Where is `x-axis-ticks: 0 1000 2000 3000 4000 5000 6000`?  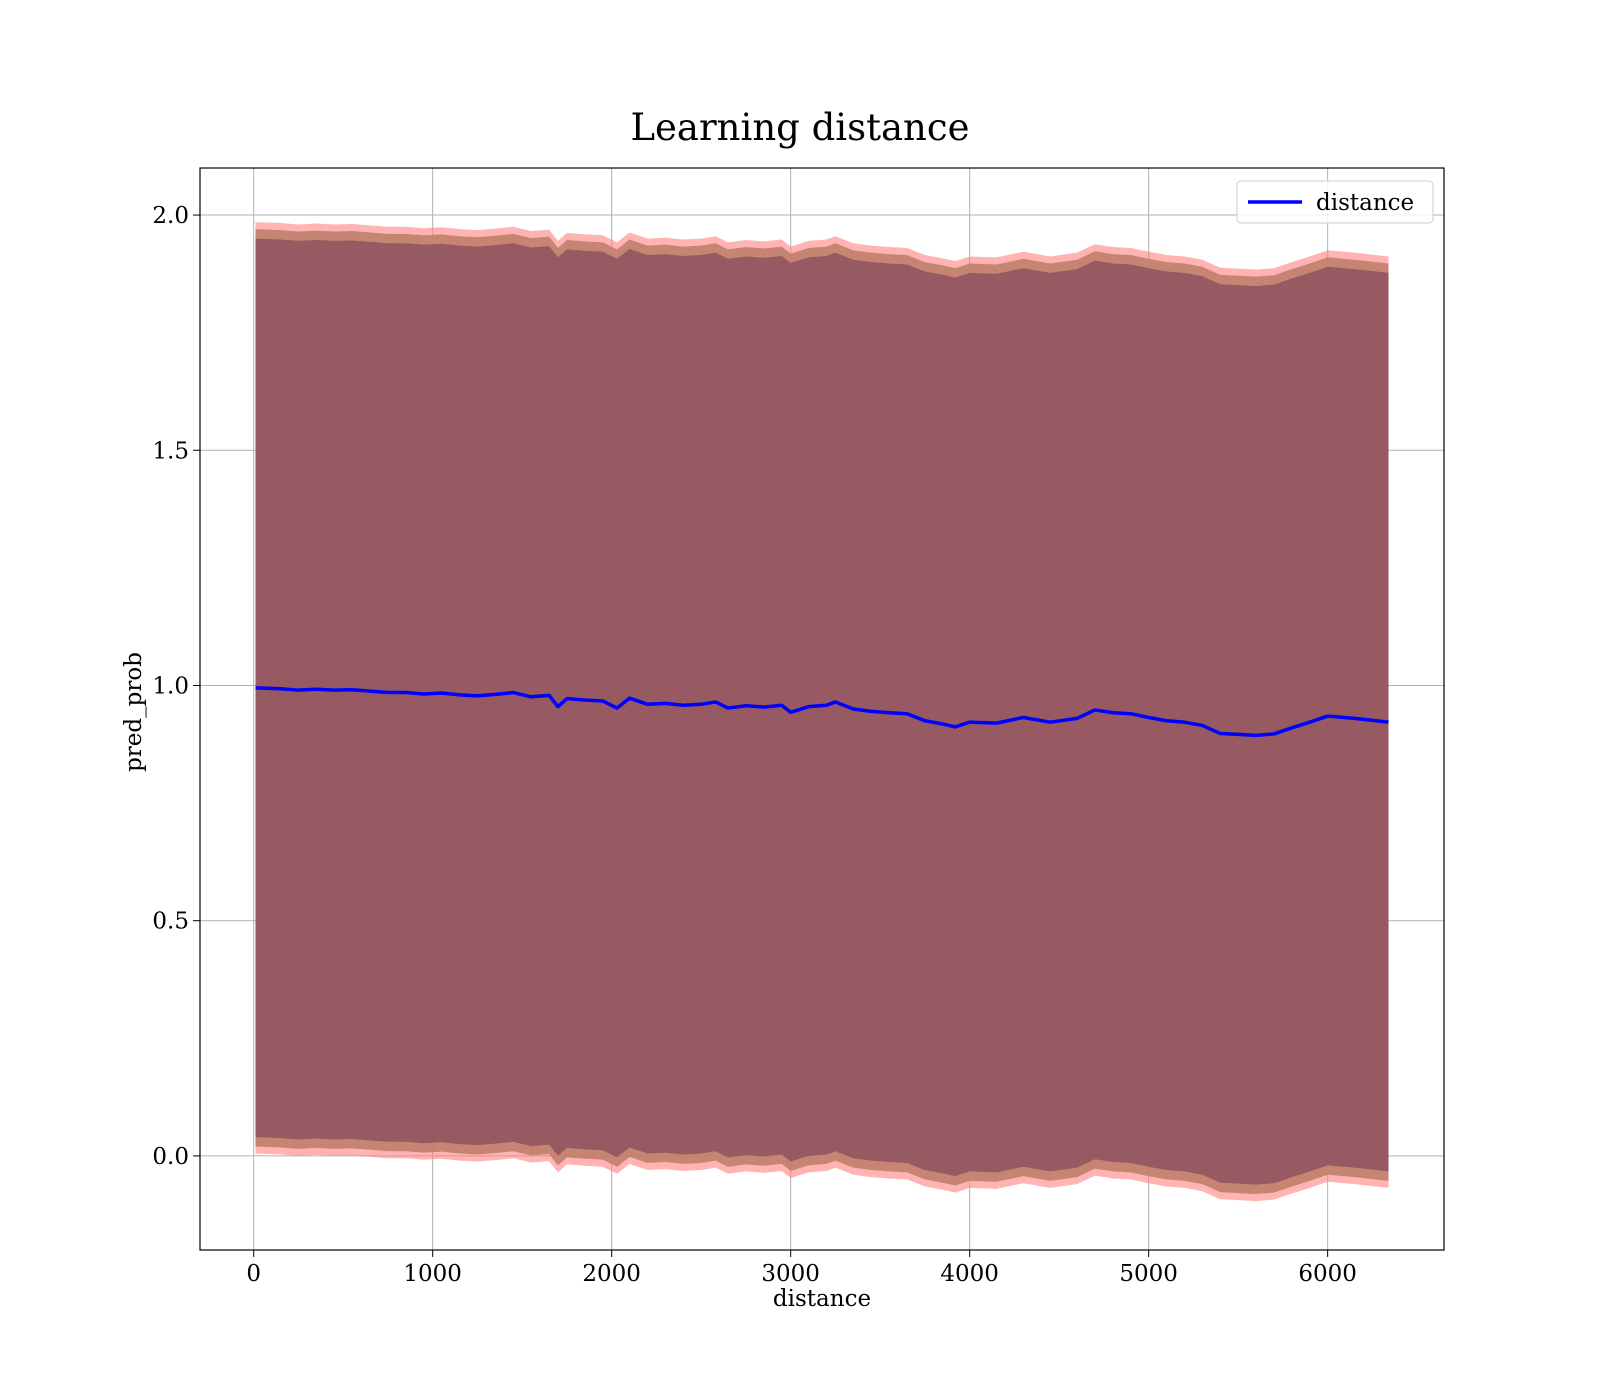
x-axis-ticks: 0 1000 2000 3000 4000 5000 6000 is located at coordinates (801, 1268).